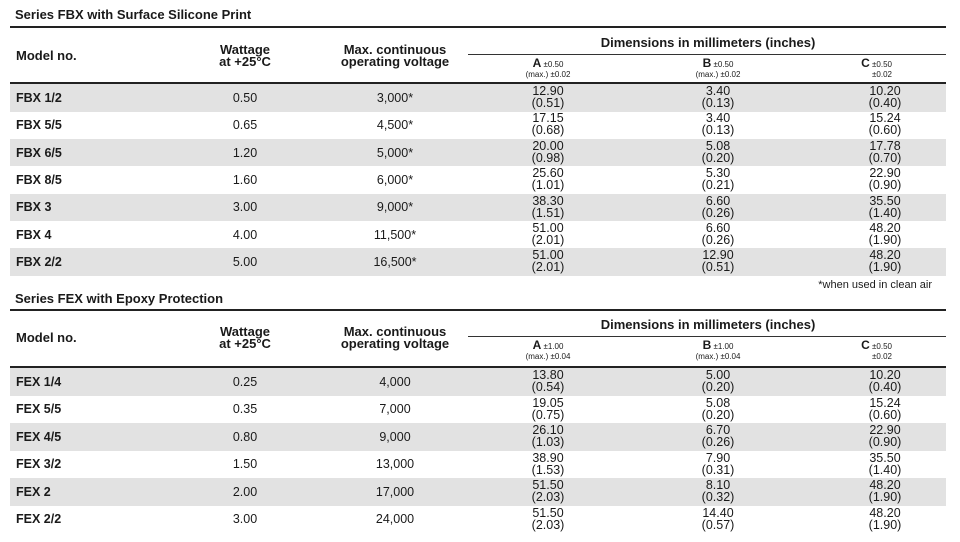  What do you see at coordinates (478, 367) in the screenshot?
I see `fex-header-rule` at bounding box center [478, 367].